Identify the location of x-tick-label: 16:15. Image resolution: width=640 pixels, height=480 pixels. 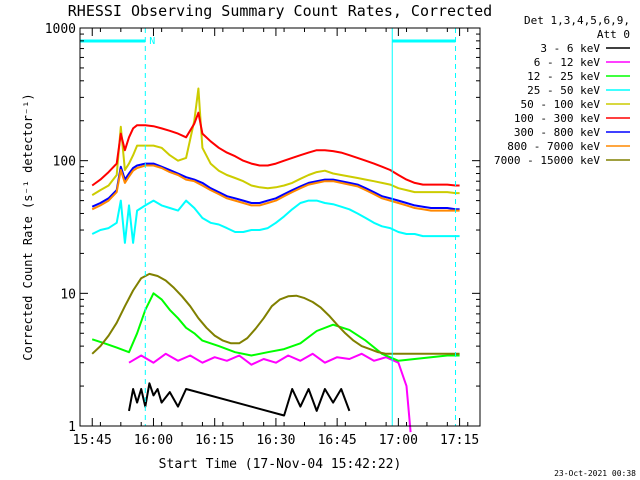
(214, 440).